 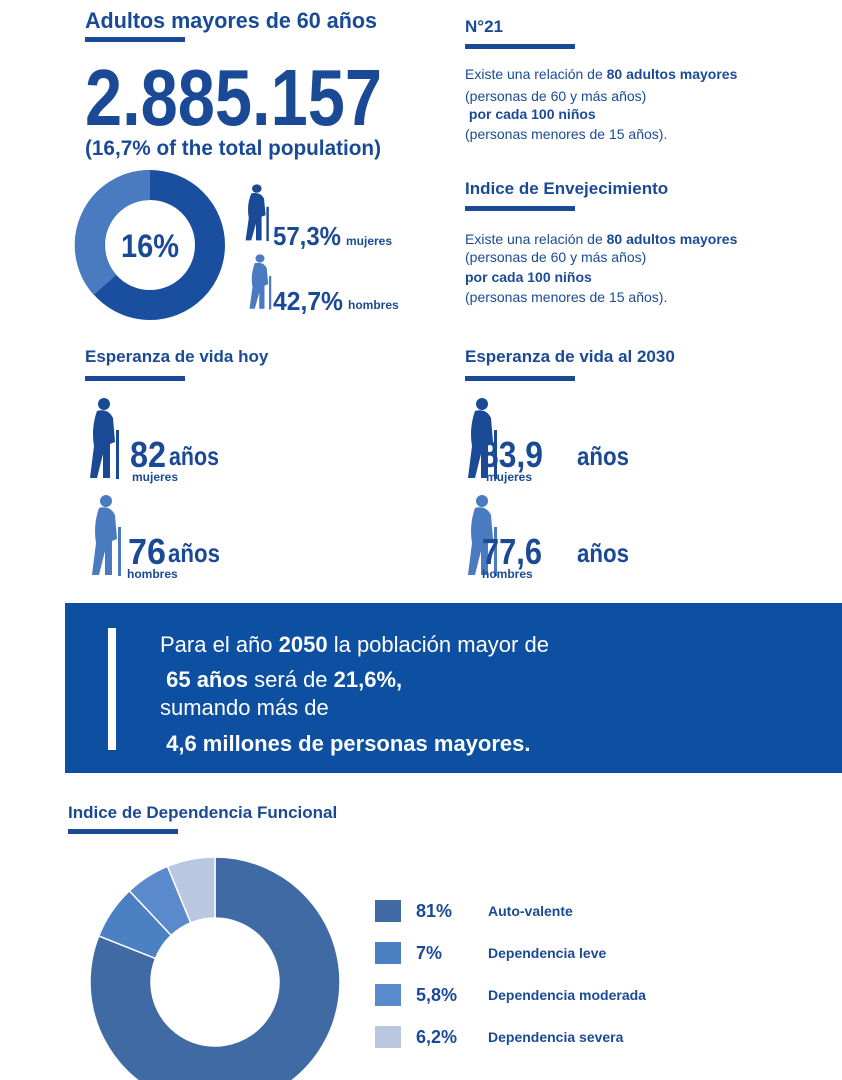 I want to click on women-label: mujeres, so click(x=369, y=241).